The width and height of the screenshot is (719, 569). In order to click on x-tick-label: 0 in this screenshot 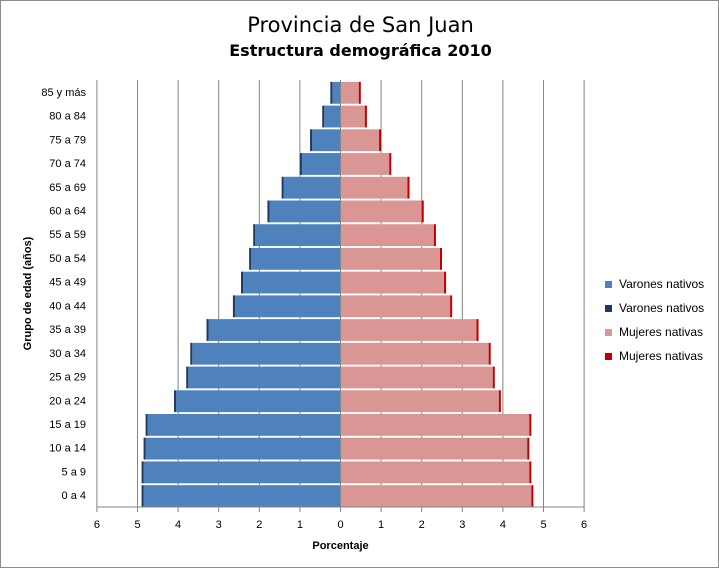, I will do `click(340, 525)`.